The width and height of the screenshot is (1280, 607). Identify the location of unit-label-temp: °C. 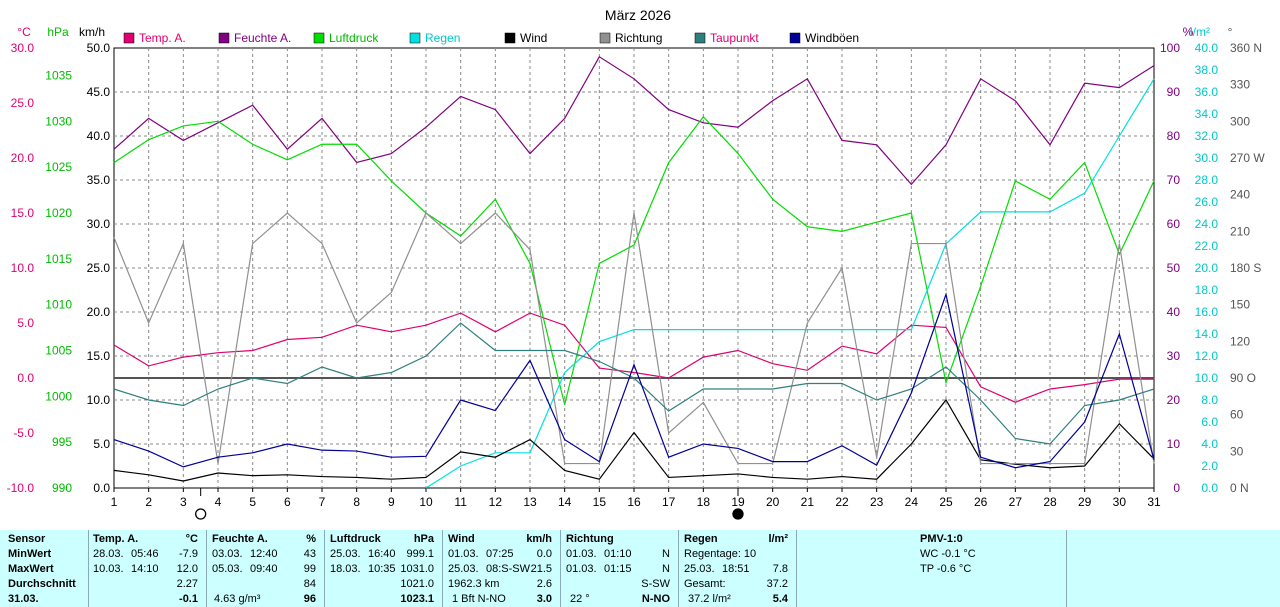
(24, 32).